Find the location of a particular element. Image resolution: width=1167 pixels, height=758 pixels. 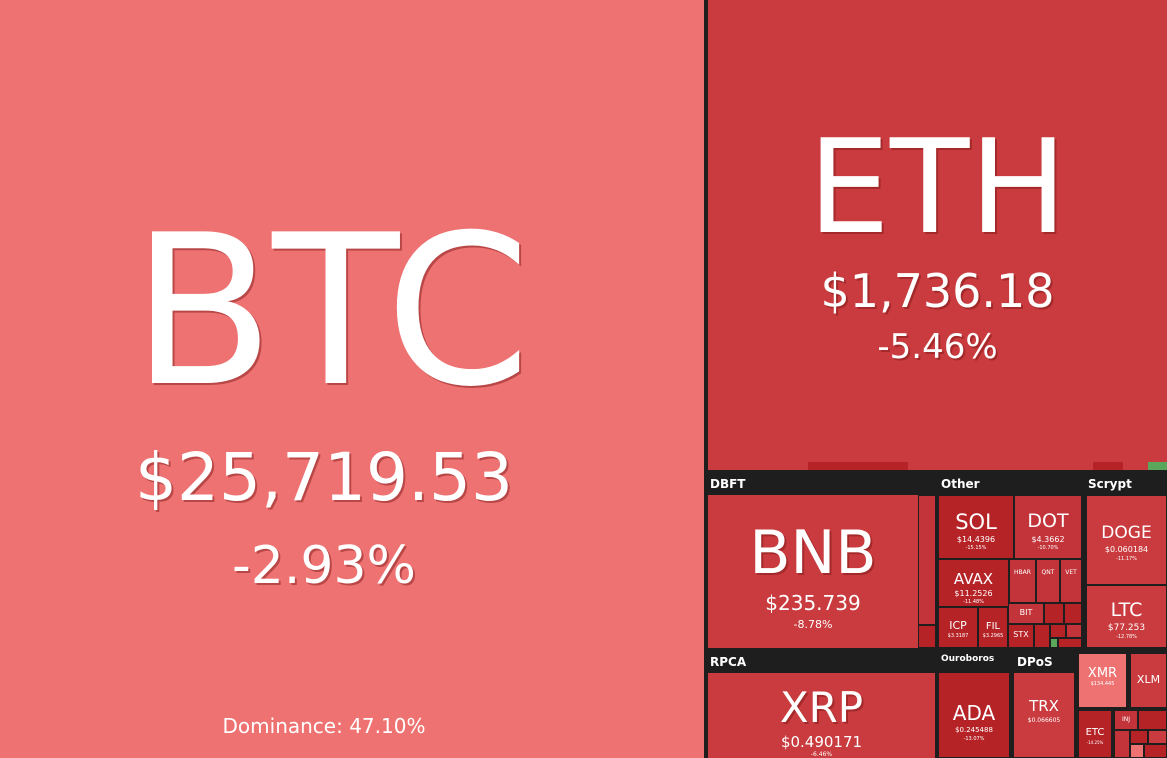

tile-avax: AVAX $11.2526 -11.48% is located at coordinates (973, 583).